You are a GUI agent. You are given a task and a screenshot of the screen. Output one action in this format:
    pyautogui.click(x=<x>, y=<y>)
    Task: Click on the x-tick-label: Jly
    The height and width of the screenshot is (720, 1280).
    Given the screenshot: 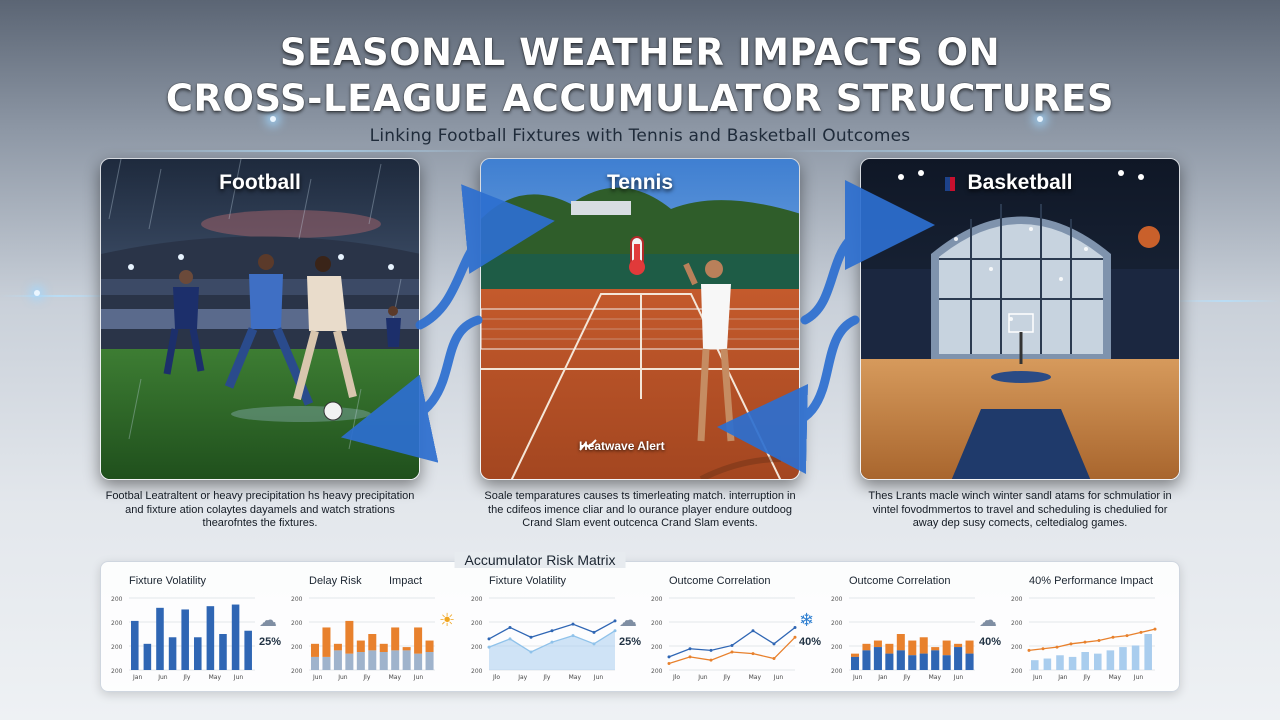 What is the action you would take?
    pyautogui.click(x=726, y=677)
    